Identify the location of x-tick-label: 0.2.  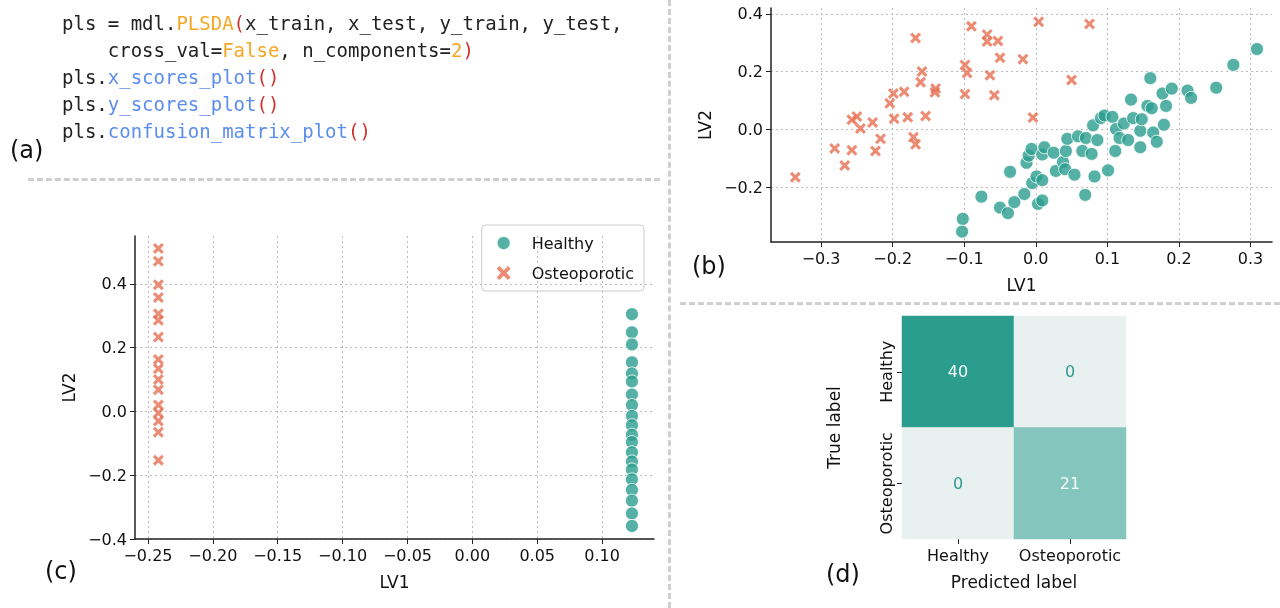
(1179, 258).